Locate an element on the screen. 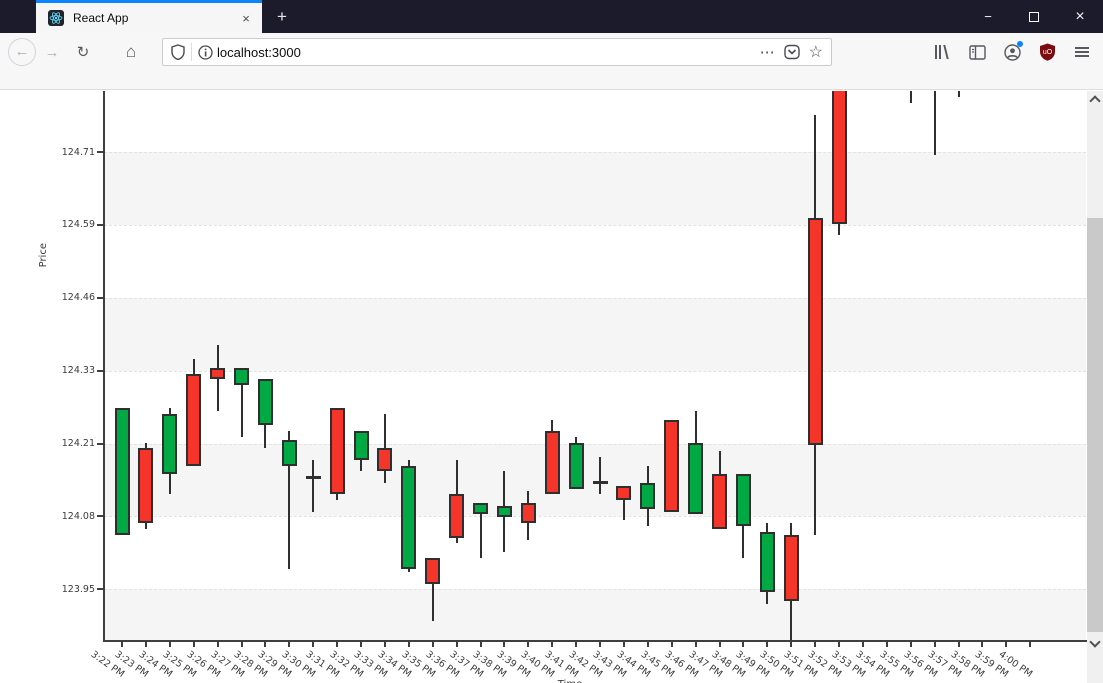 The image size is (1103, 683). svg-text: uO is located at coordinates (1047, 52).